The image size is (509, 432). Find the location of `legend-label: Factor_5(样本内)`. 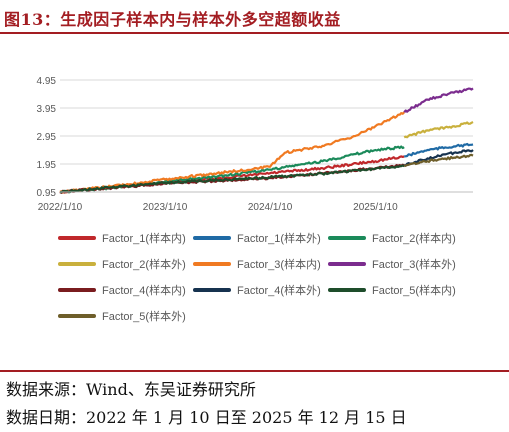

legend-label: Factor_5(样本内) is located at coordinates (414, 291).